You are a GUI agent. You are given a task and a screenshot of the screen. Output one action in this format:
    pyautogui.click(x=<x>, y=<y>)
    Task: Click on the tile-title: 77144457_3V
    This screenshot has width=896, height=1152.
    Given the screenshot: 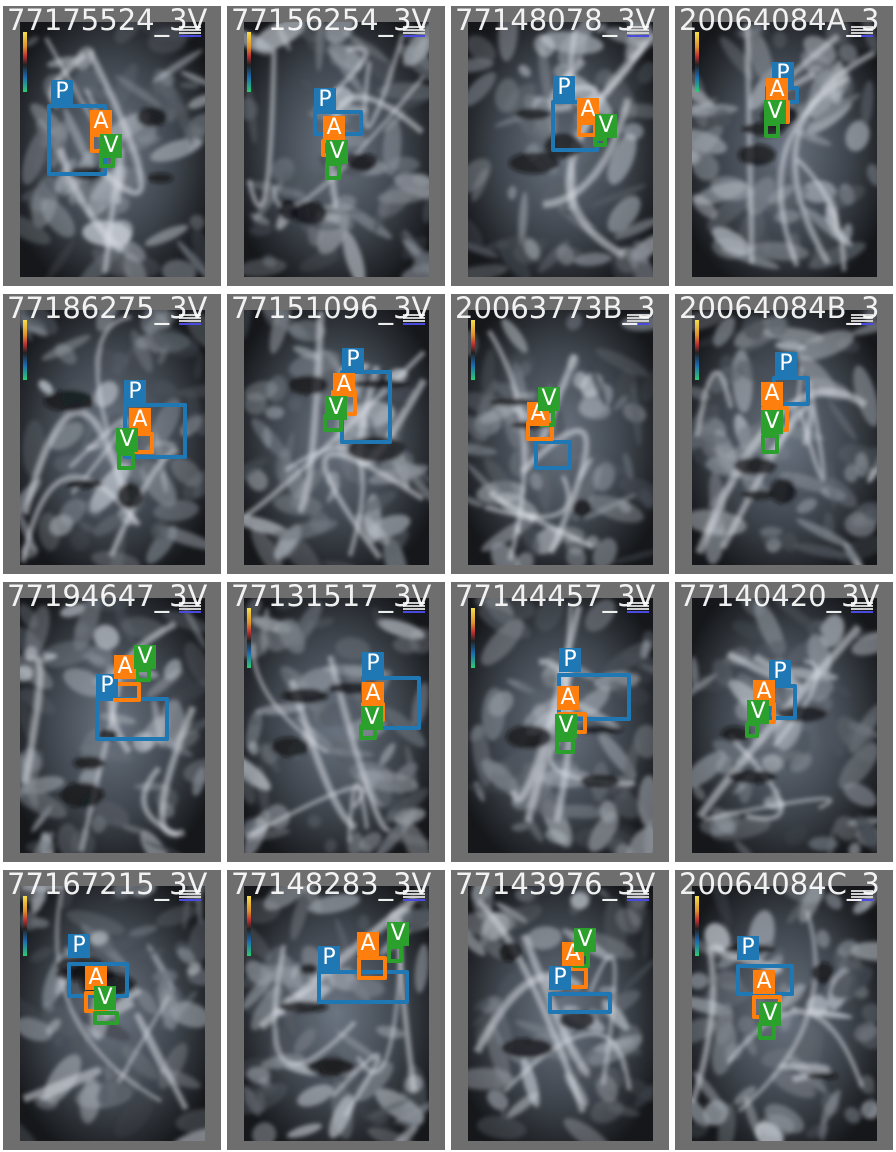 What is the action you would take?
    pyautogui.click(x=555, y=597)
    